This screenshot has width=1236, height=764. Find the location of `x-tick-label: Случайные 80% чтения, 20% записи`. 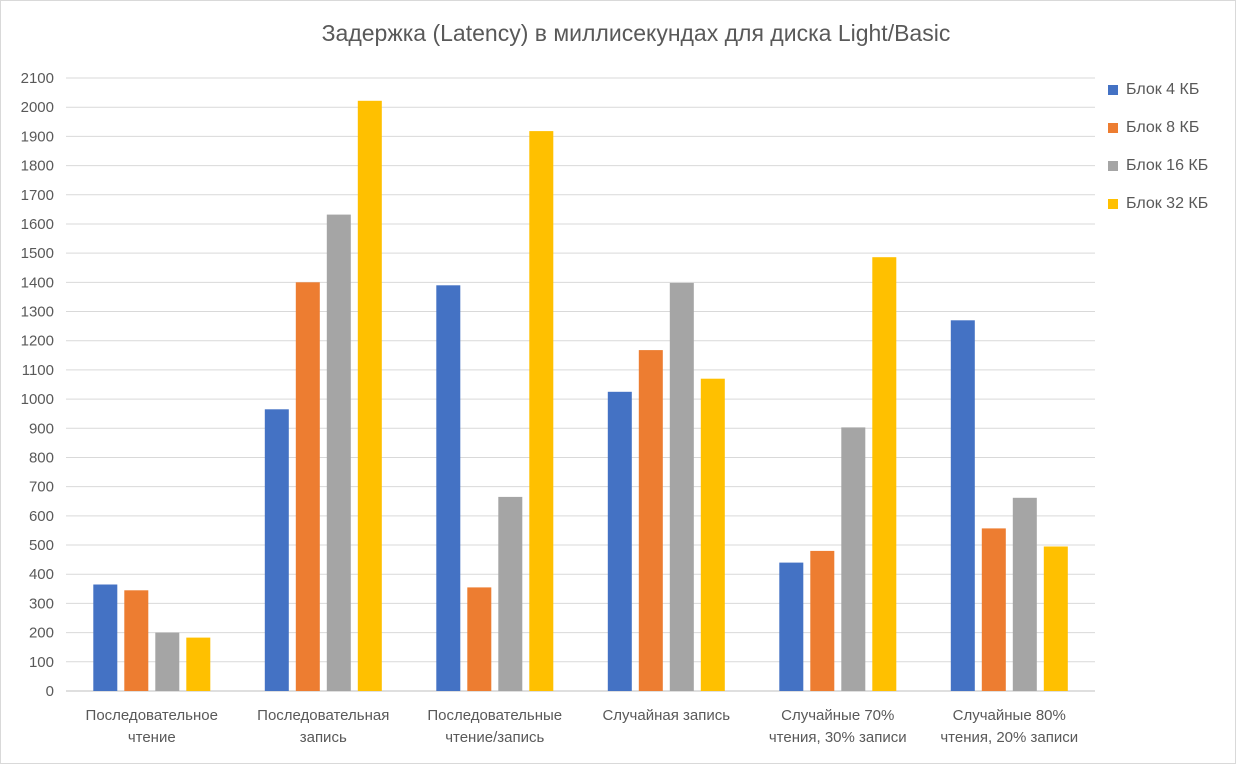

x-tick-label: Случайные 80% чтения, 20% записи is located at coordinates (1009, 727).